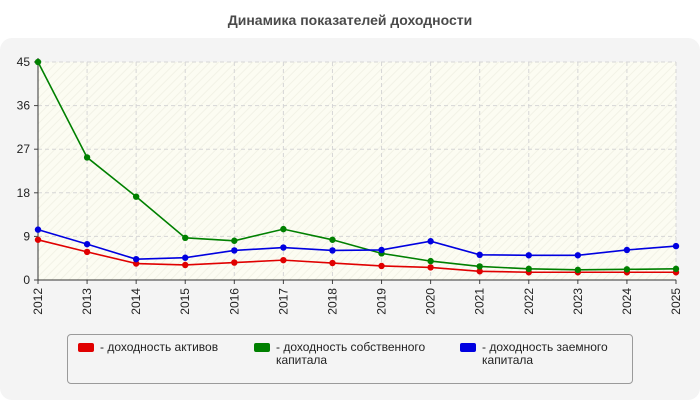 The width and height of the screenshot is (700, 400). Describe the element at coordinates (529, 301) in the screenshot. I see `x-tick-label: 2022` at that location.